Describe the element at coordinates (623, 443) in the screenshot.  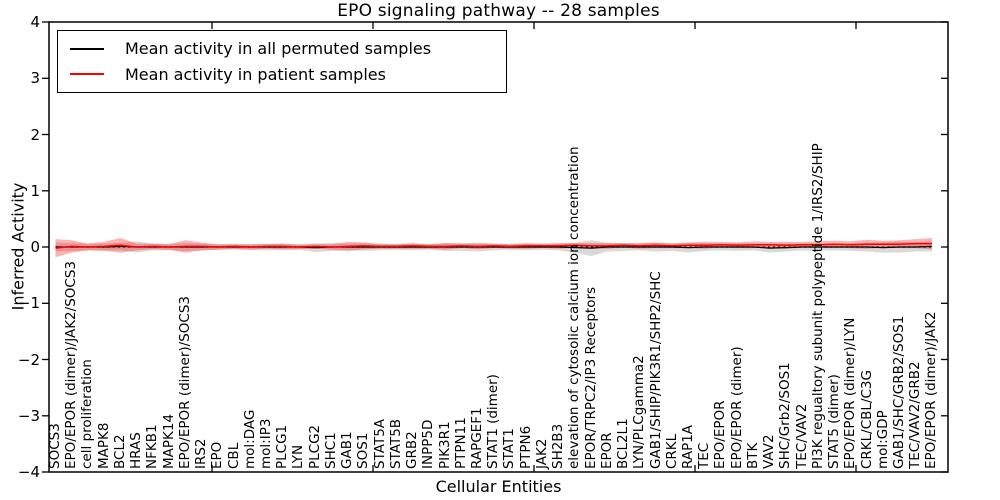
I see `x-tick-label: BCL2L1` at that location.